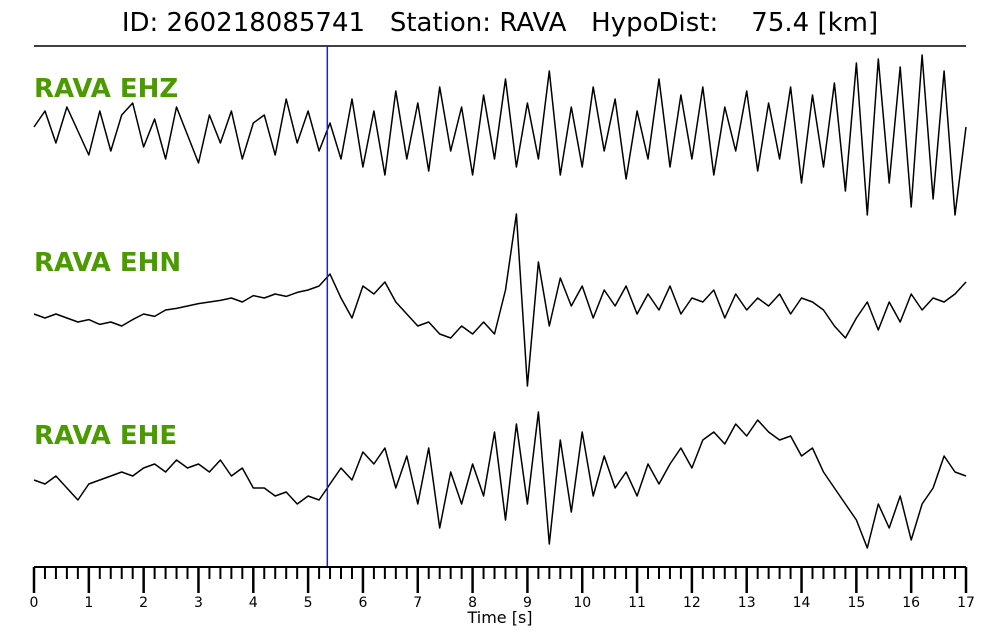 The height and width of the screenshot is (640, 1000). I want to click on x-tick-label: 11, so click(637, 603).